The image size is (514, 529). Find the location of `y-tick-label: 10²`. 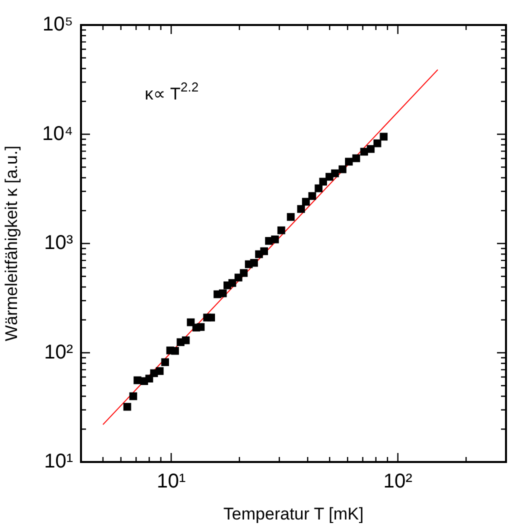

y-tick-label: 10² is located at coordinates (59, 352).